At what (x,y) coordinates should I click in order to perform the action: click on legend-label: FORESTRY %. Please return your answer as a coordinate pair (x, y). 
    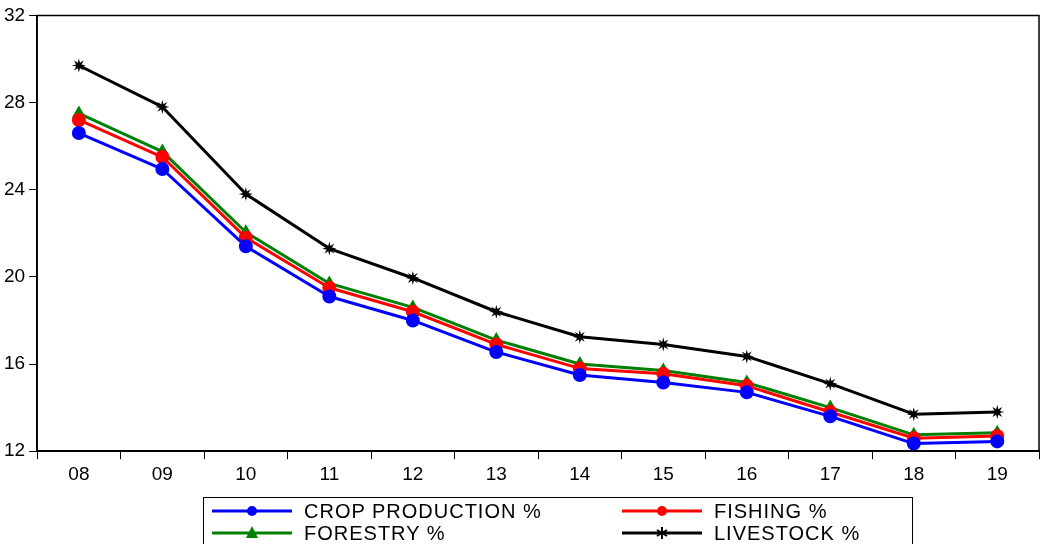
    Looking at the image, I should click on (375, 533).